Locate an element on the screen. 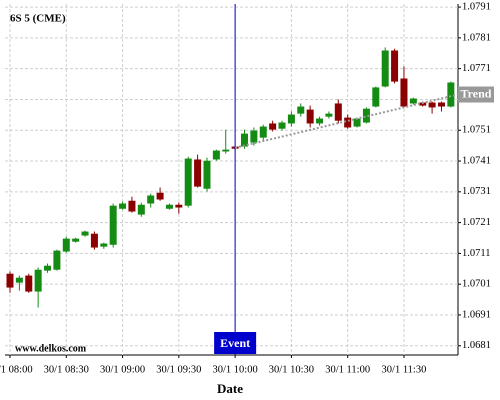 This screenshot has width=500, height=400. trend-label: Trend is located at coordinates (476, 93).